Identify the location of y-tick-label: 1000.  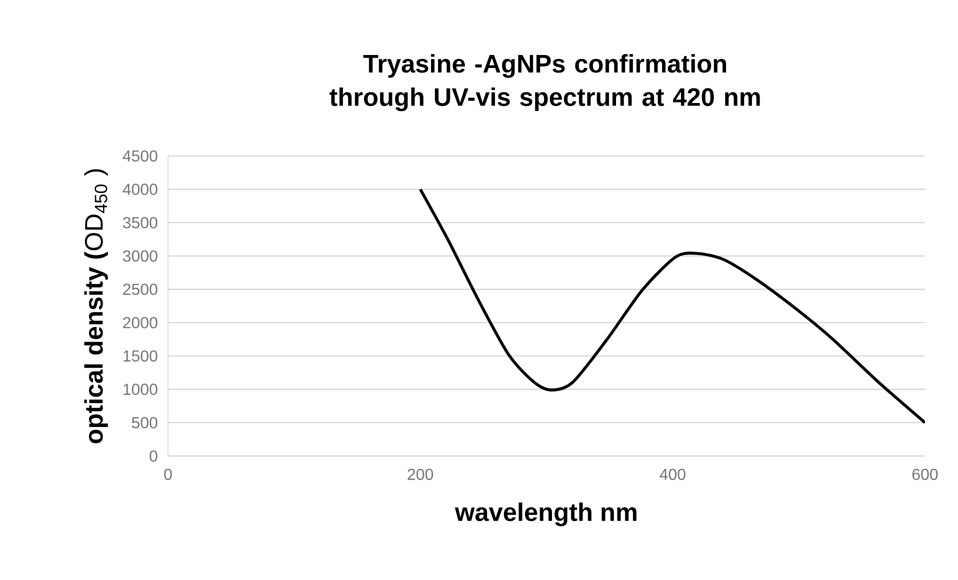
(141, 389).